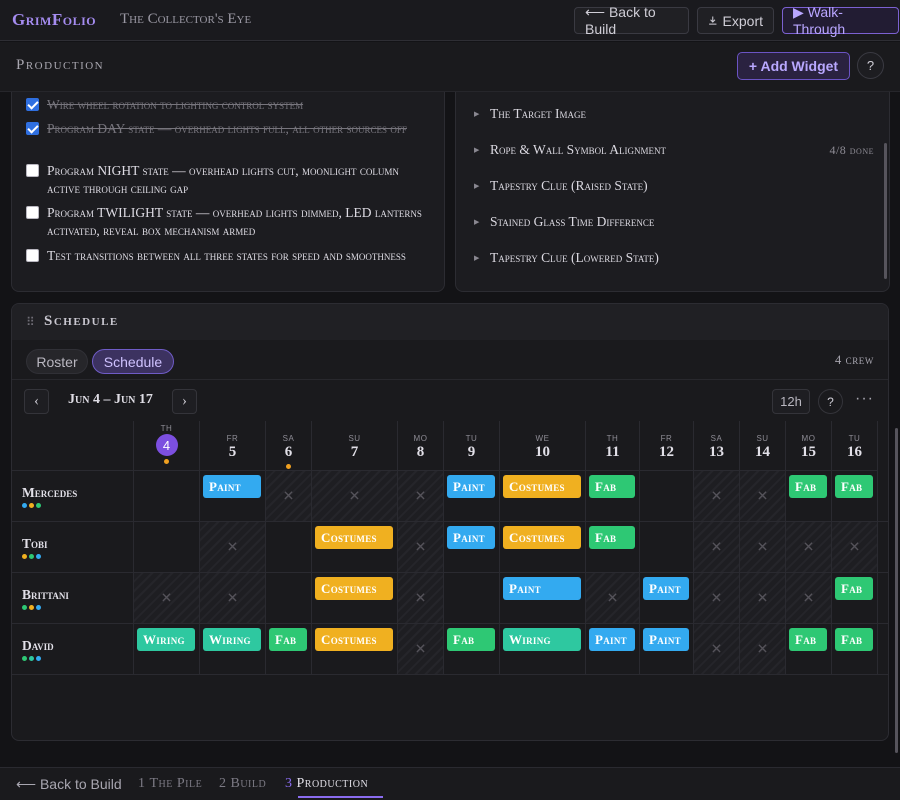 Image resolution: width=900 pixels, height=800 pixels. I want to click on day-header: TU 9, so click(471, 446).